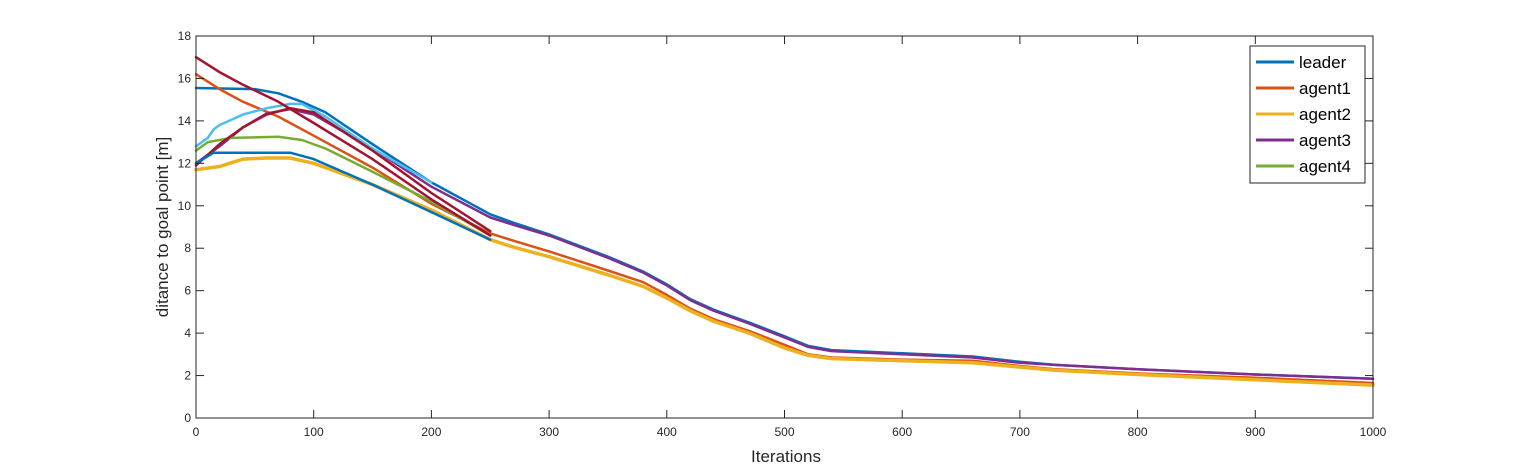  What do you see at coordinates (1255, 432) in the screenshot?
I see `x-tick-label: 900` at bounding box center [1255, 432].